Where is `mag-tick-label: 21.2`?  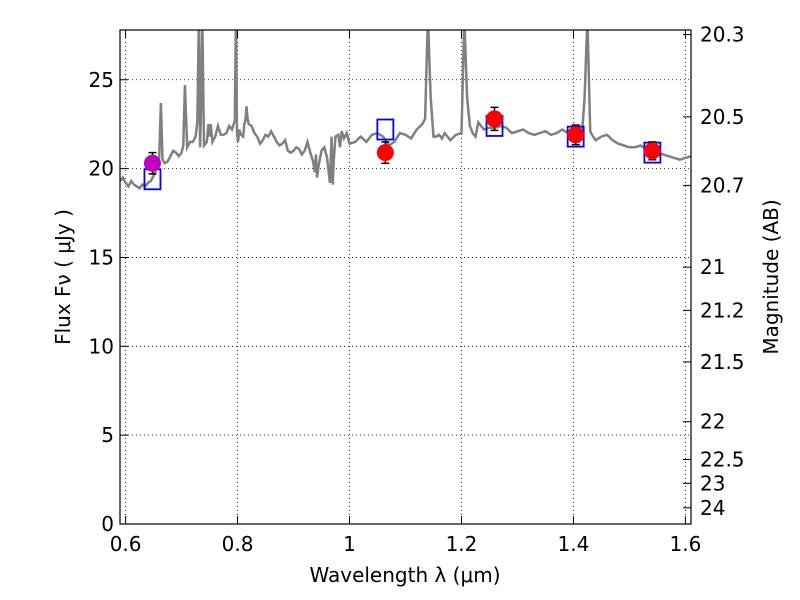 mag-tick-label: 21.2 is located at coordinates (722, 310).